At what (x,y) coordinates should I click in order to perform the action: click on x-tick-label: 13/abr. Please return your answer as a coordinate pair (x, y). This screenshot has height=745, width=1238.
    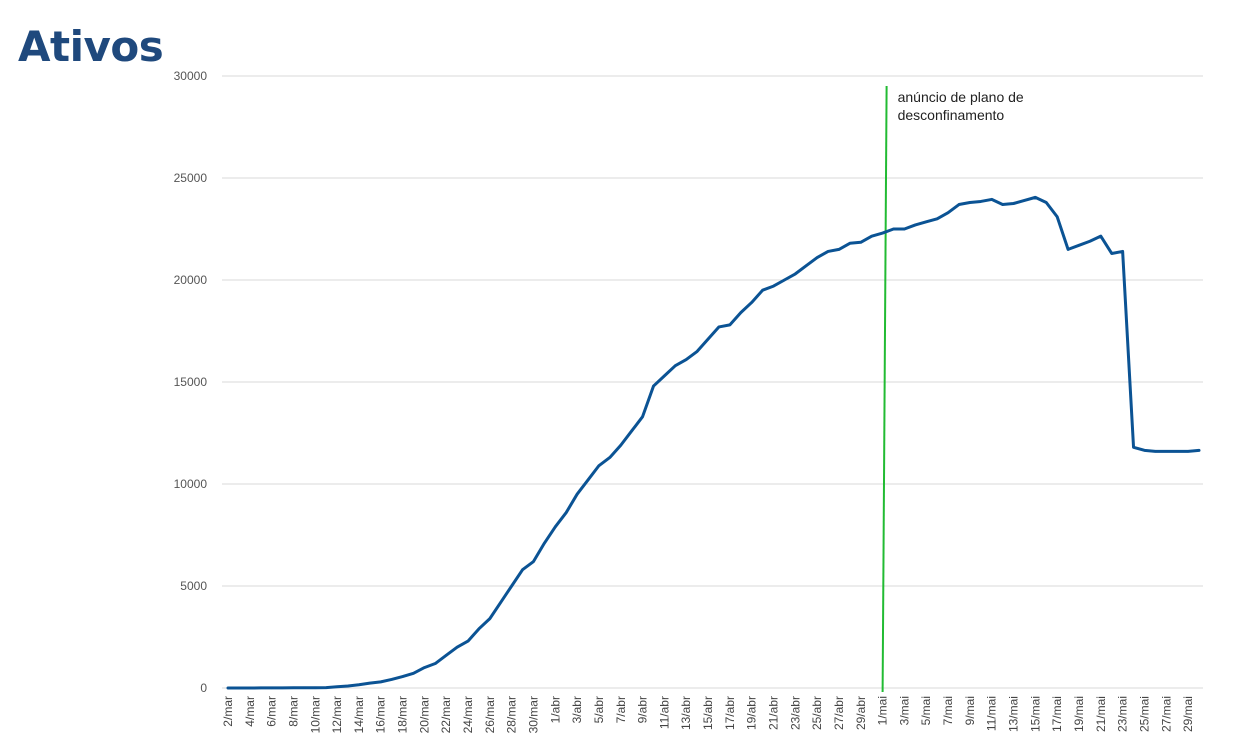
    Looking at the image, I should click on (686, 713).